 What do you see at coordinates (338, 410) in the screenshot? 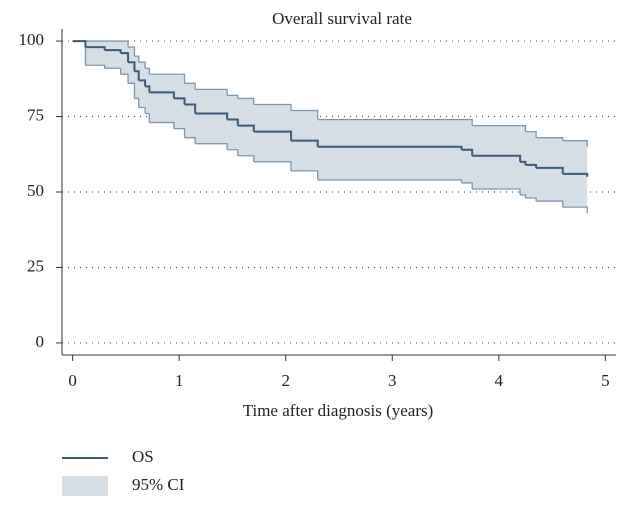
I see `x-axis-label: Time after diagnosis (years)` at bounding box center [338, 410].